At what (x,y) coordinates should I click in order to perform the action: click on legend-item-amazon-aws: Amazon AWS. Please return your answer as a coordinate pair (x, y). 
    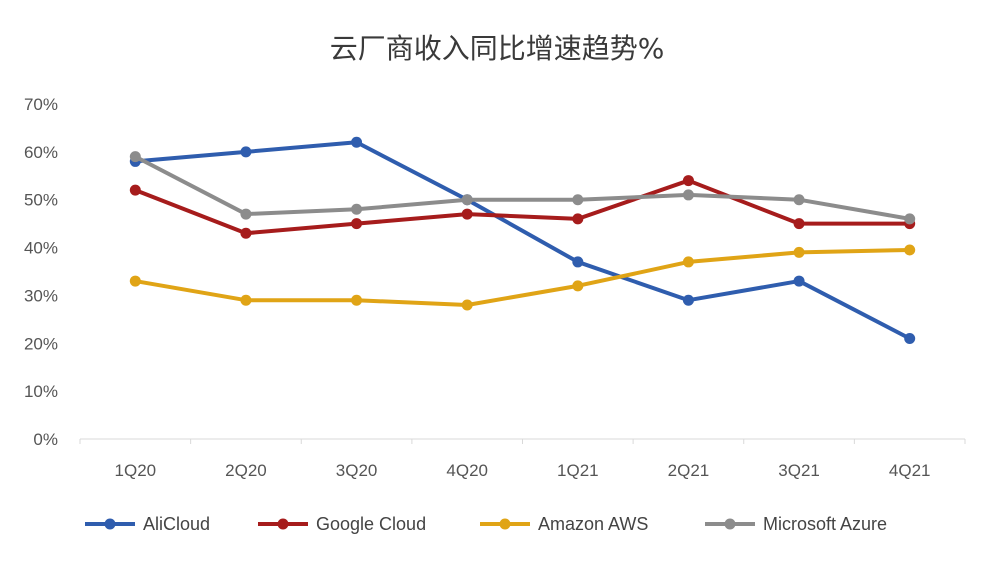
    Looking at the image, I should click on (564, 524).